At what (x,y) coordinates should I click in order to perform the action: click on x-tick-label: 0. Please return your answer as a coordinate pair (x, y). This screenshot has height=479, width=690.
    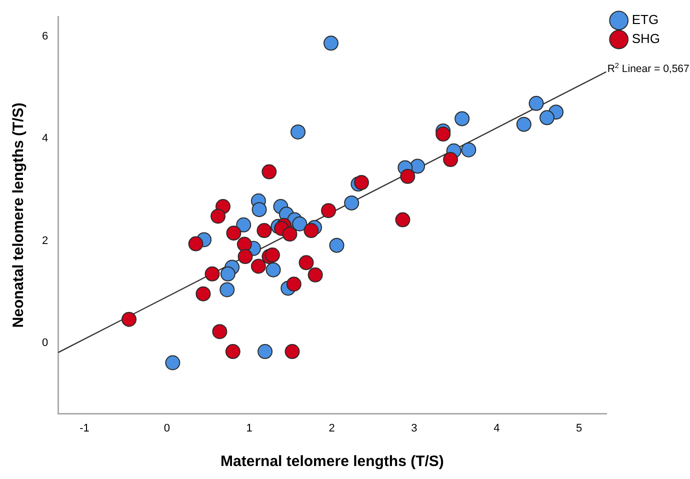
    Looking at the image, I should click on (167, 428).